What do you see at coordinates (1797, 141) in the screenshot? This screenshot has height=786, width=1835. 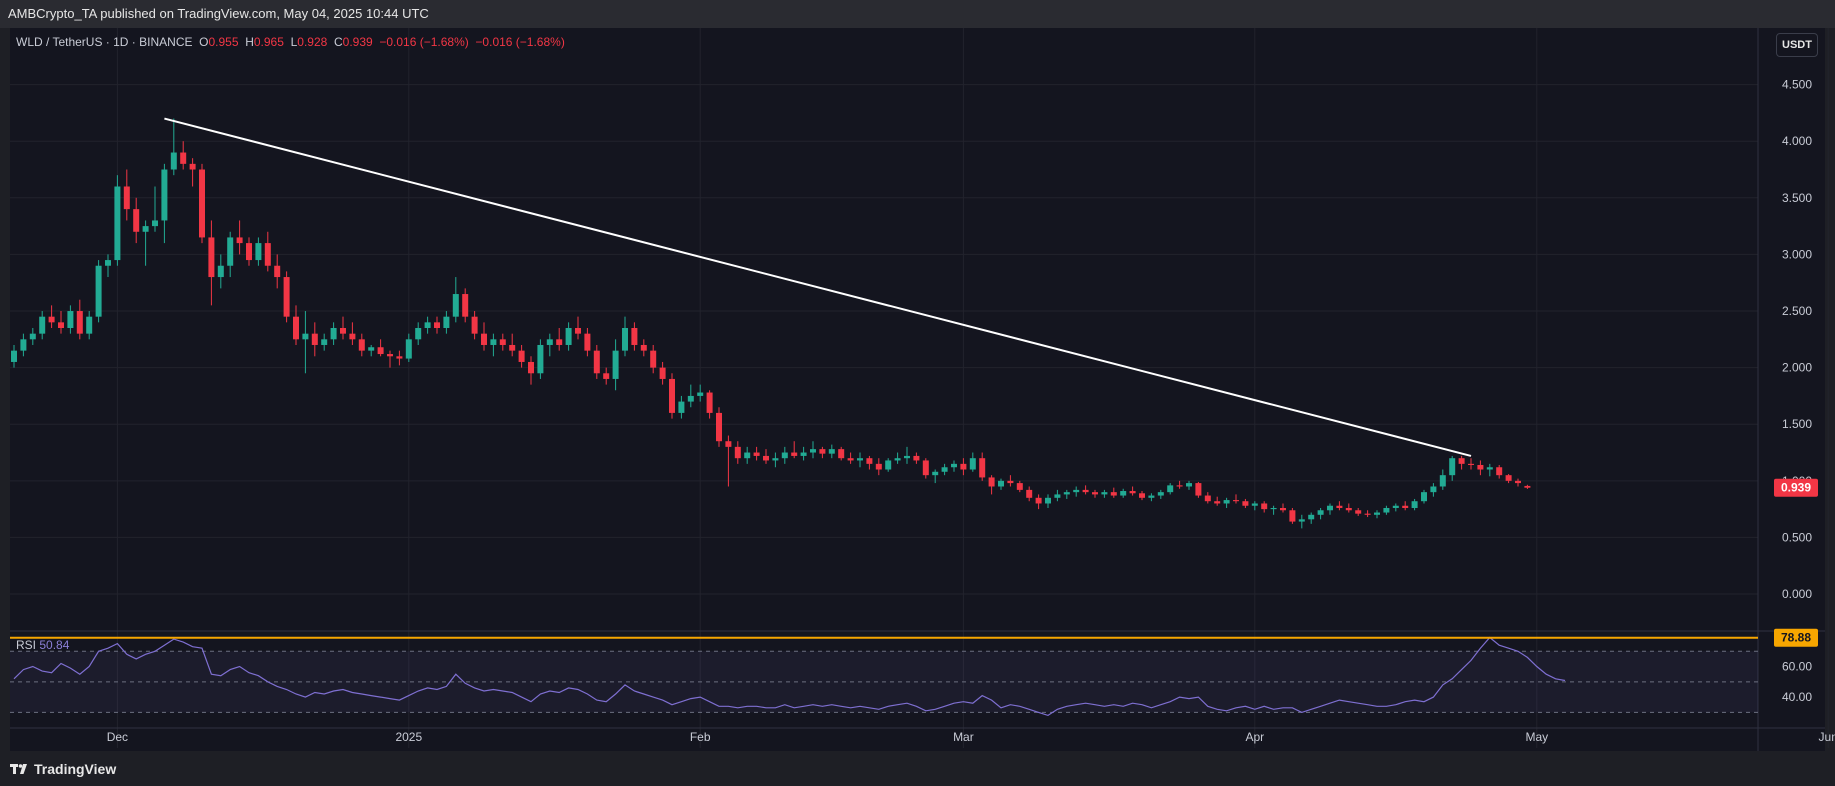 I see `price-tick-label: 4.000` at bounding box center [1797, 141].